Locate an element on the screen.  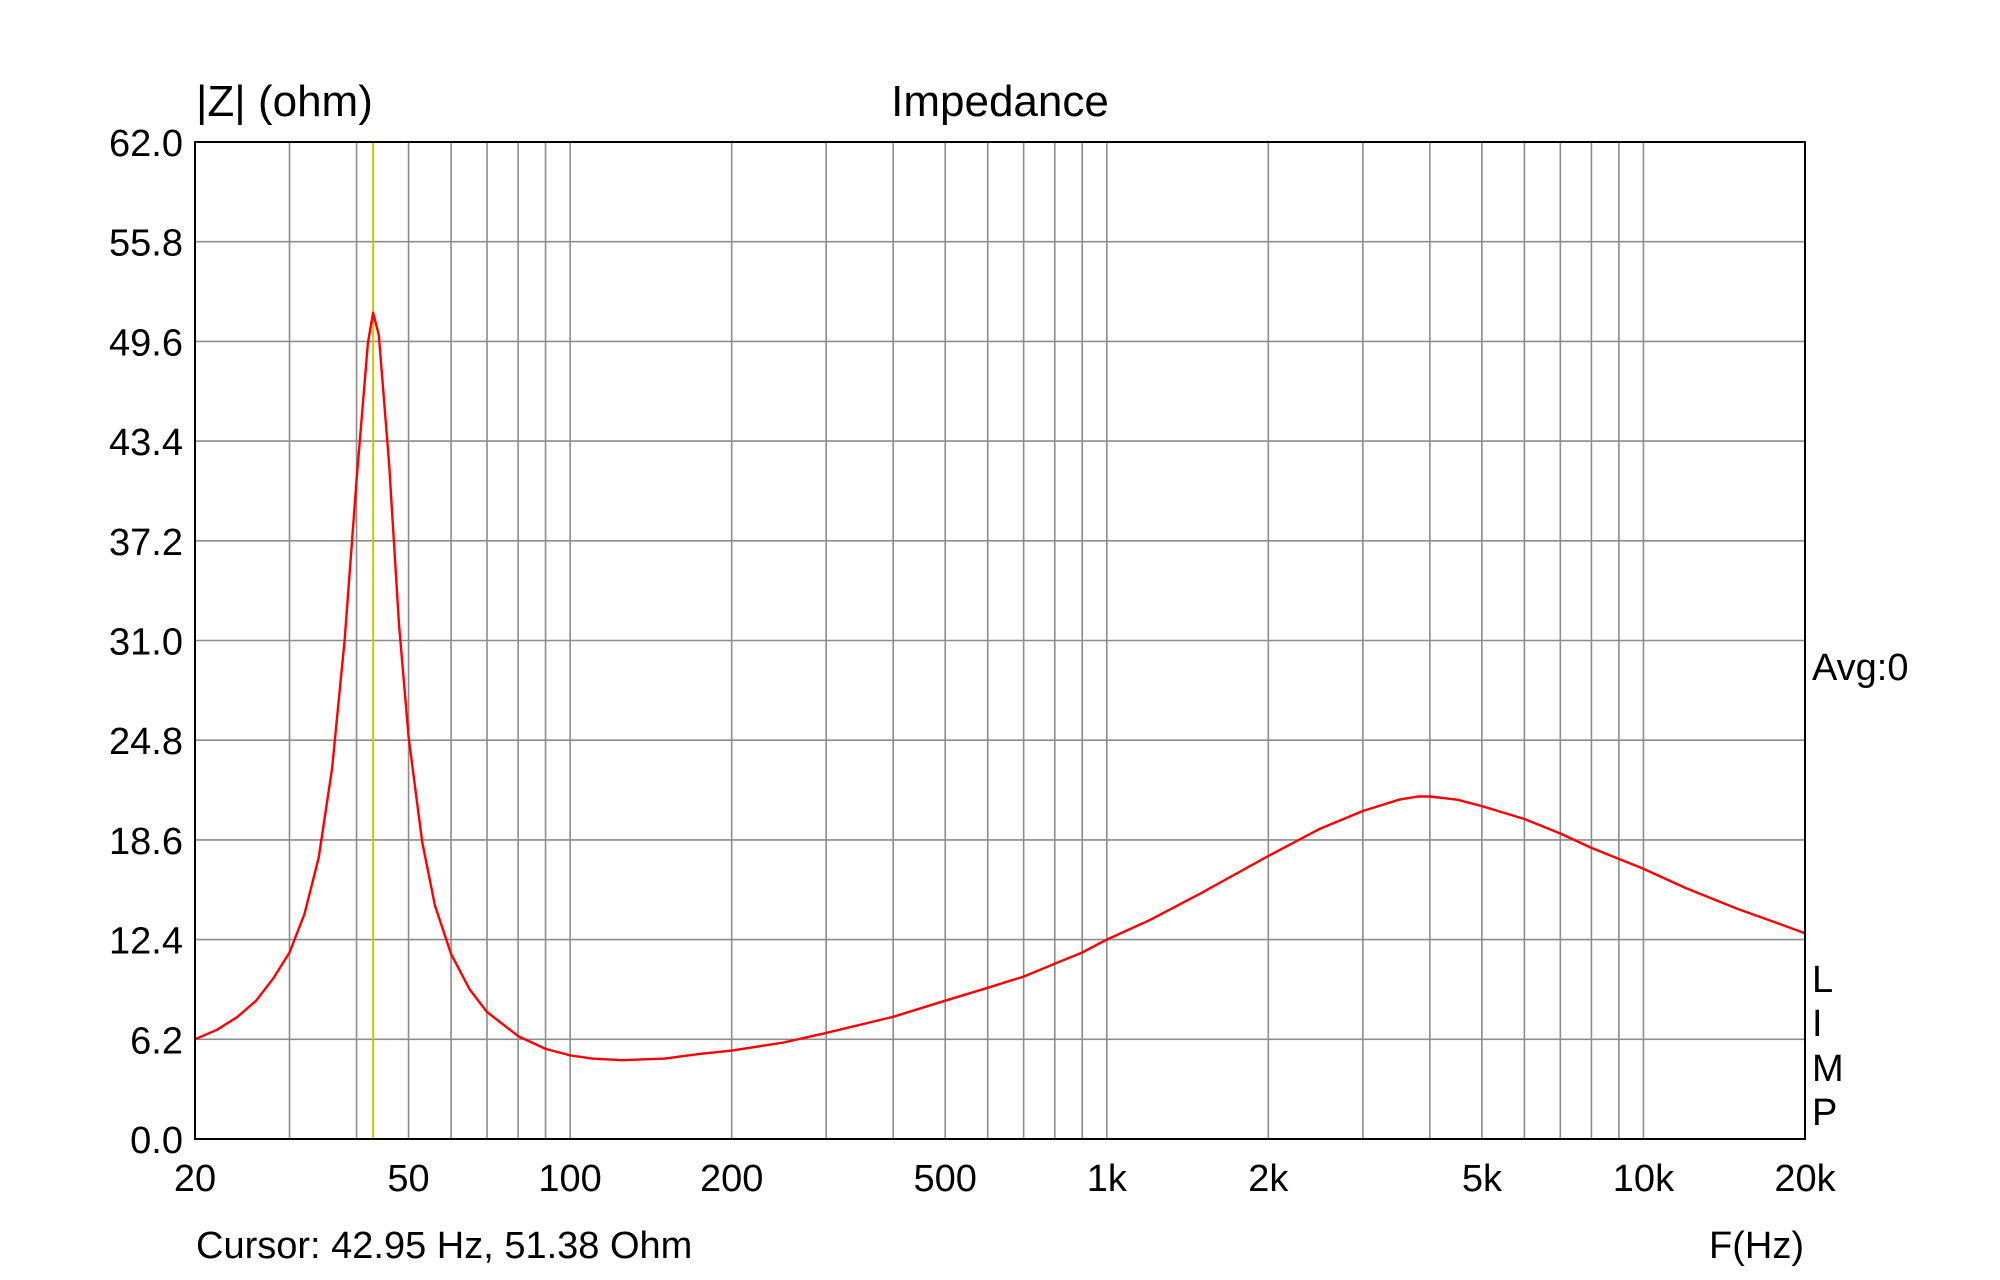
limp-letter-p: P is located at coordinates (1824, 1113).